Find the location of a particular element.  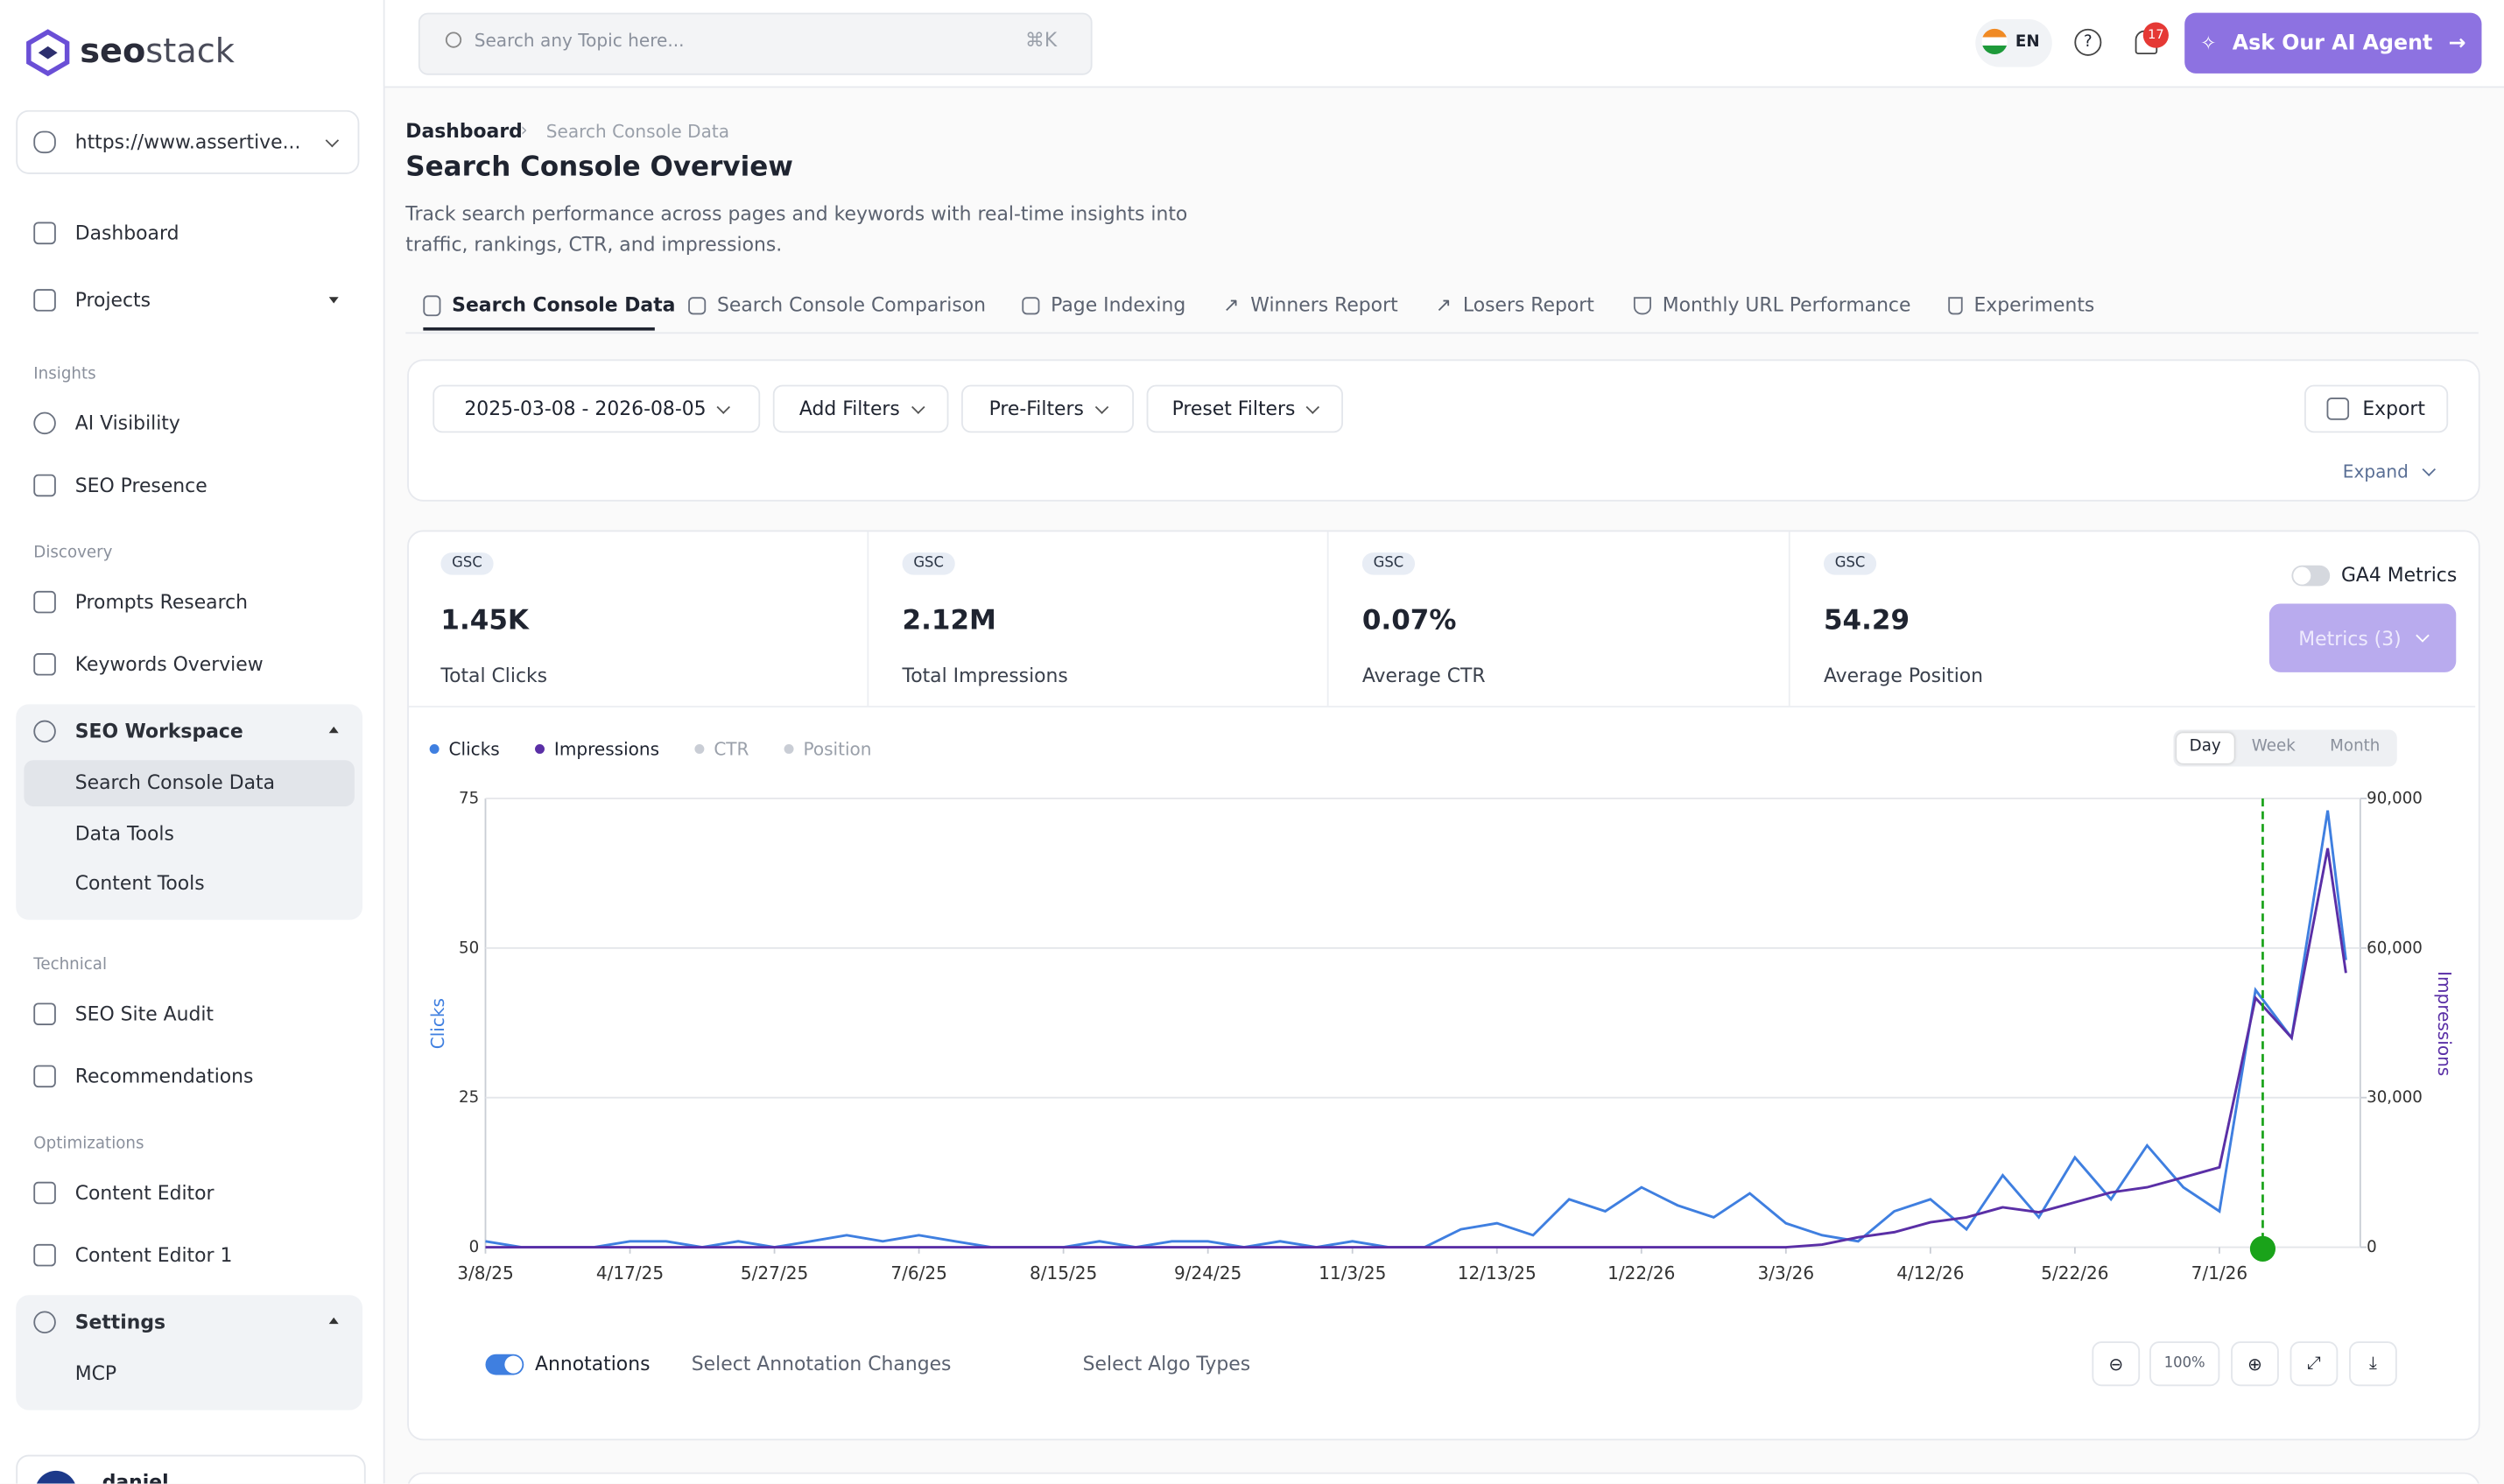

nav-sub: Search Console Data is located at coordinates (175, 782).